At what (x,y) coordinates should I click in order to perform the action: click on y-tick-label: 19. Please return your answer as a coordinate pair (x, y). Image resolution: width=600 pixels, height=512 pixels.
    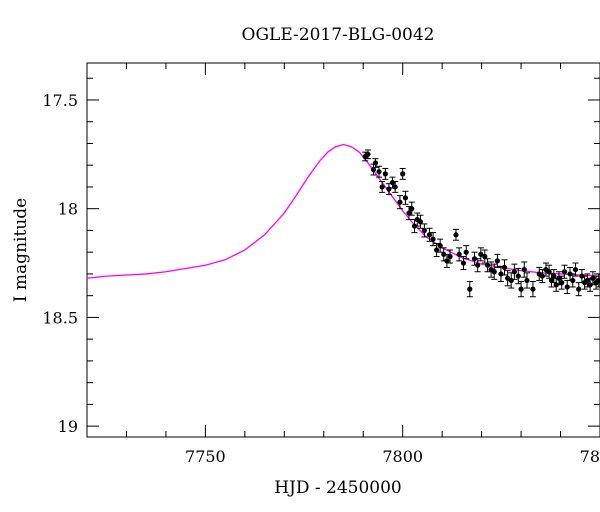
    Looking at the image, I should click on (68, 426).